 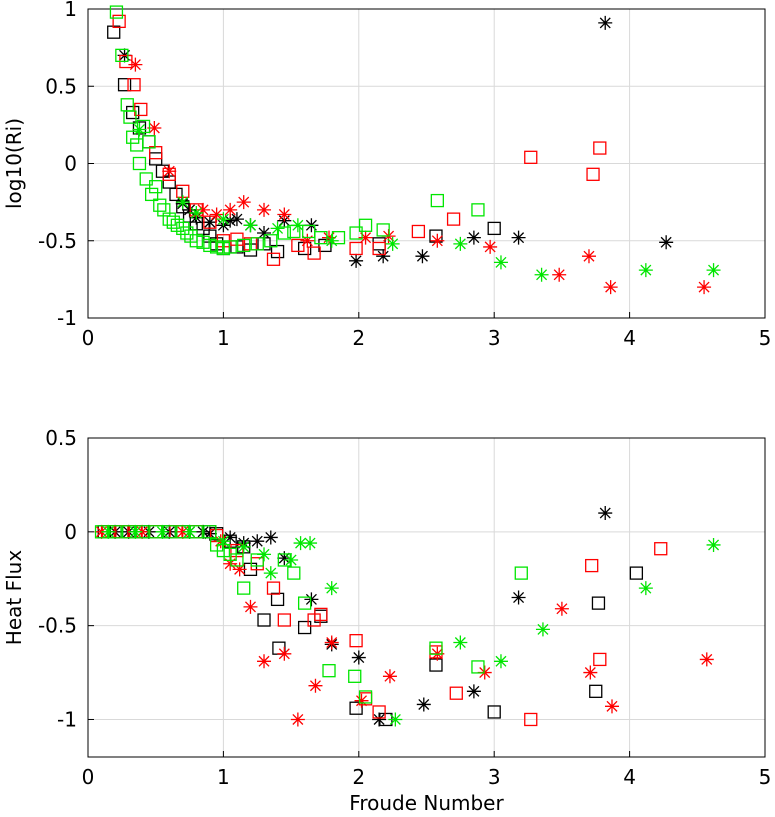 I want to click on y-axis-label: Heat Flux, so click(x=14, y=598).